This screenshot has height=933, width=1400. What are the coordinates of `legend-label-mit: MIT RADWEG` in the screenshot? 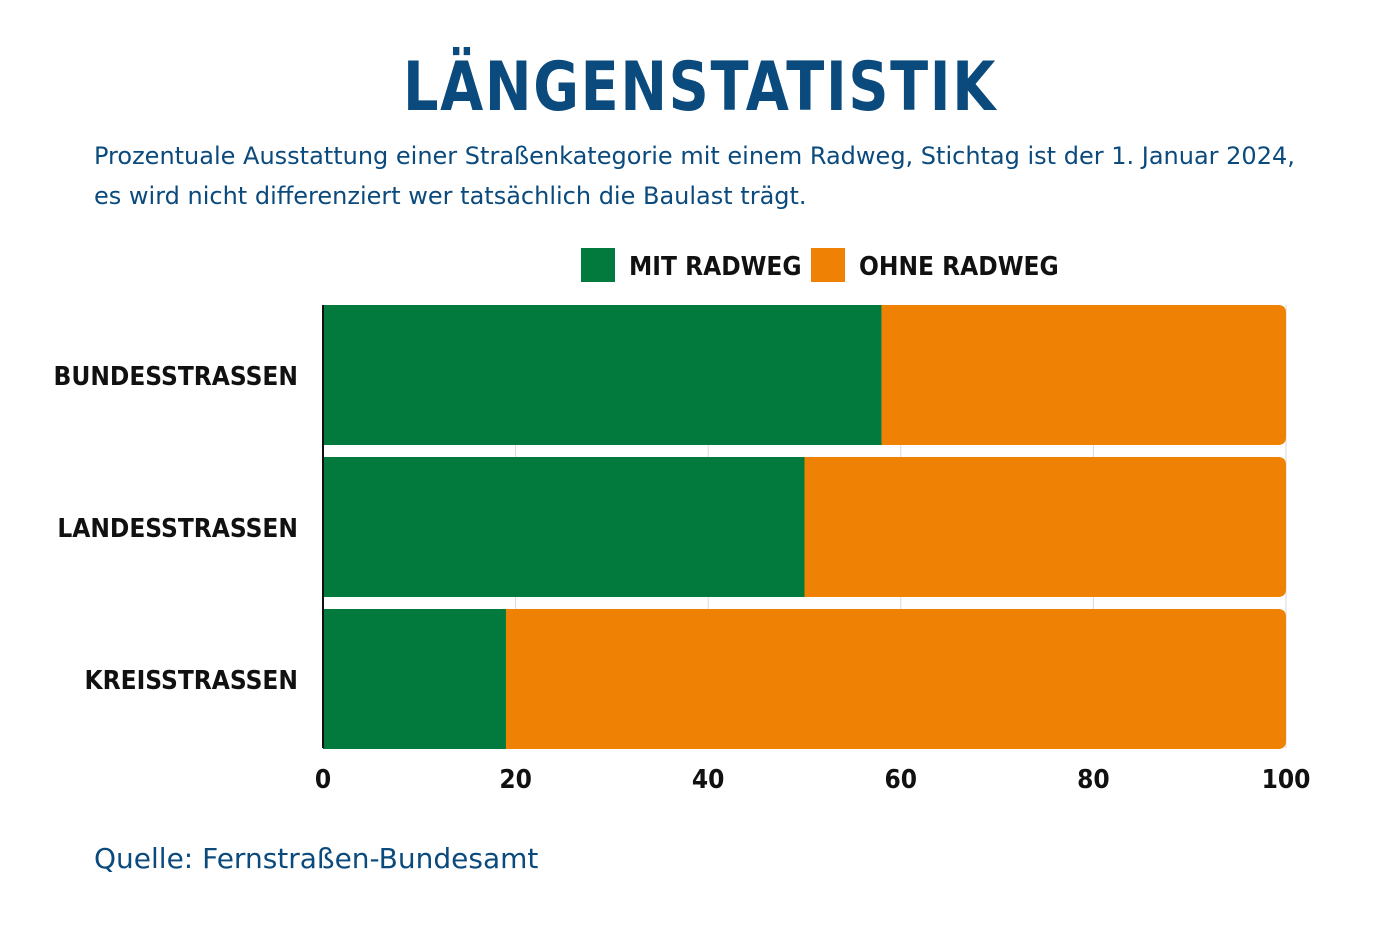 It's located at (715, 267).